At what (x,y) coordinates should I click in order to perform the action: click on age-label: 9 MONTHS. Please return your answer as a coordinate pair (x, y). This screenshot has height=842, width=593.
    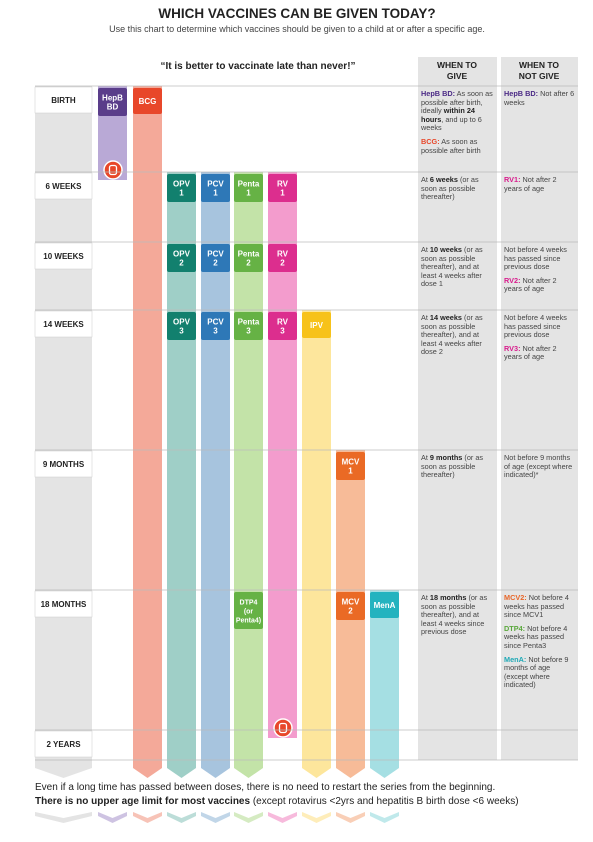
    Looking at the image, I should click on (64, 464).